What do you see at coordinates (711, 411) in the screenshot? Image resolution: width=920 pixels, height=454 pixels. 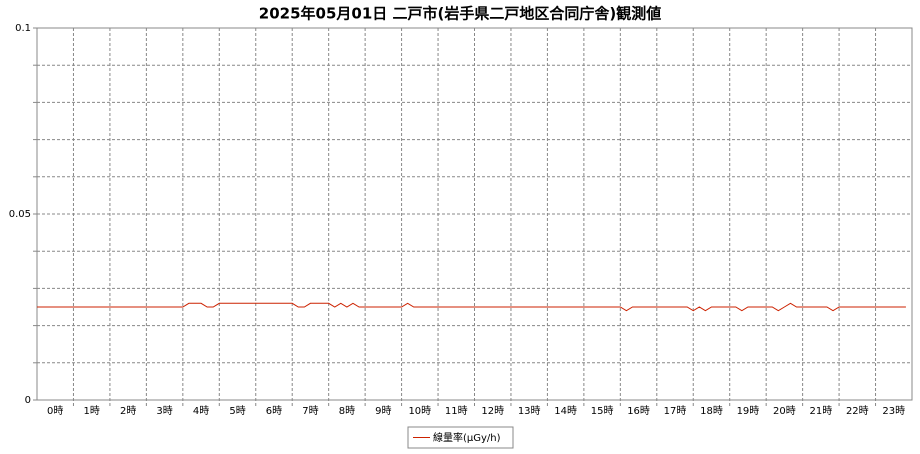 I see `x-tick-label: 18時` at bounding box center [711, 411].